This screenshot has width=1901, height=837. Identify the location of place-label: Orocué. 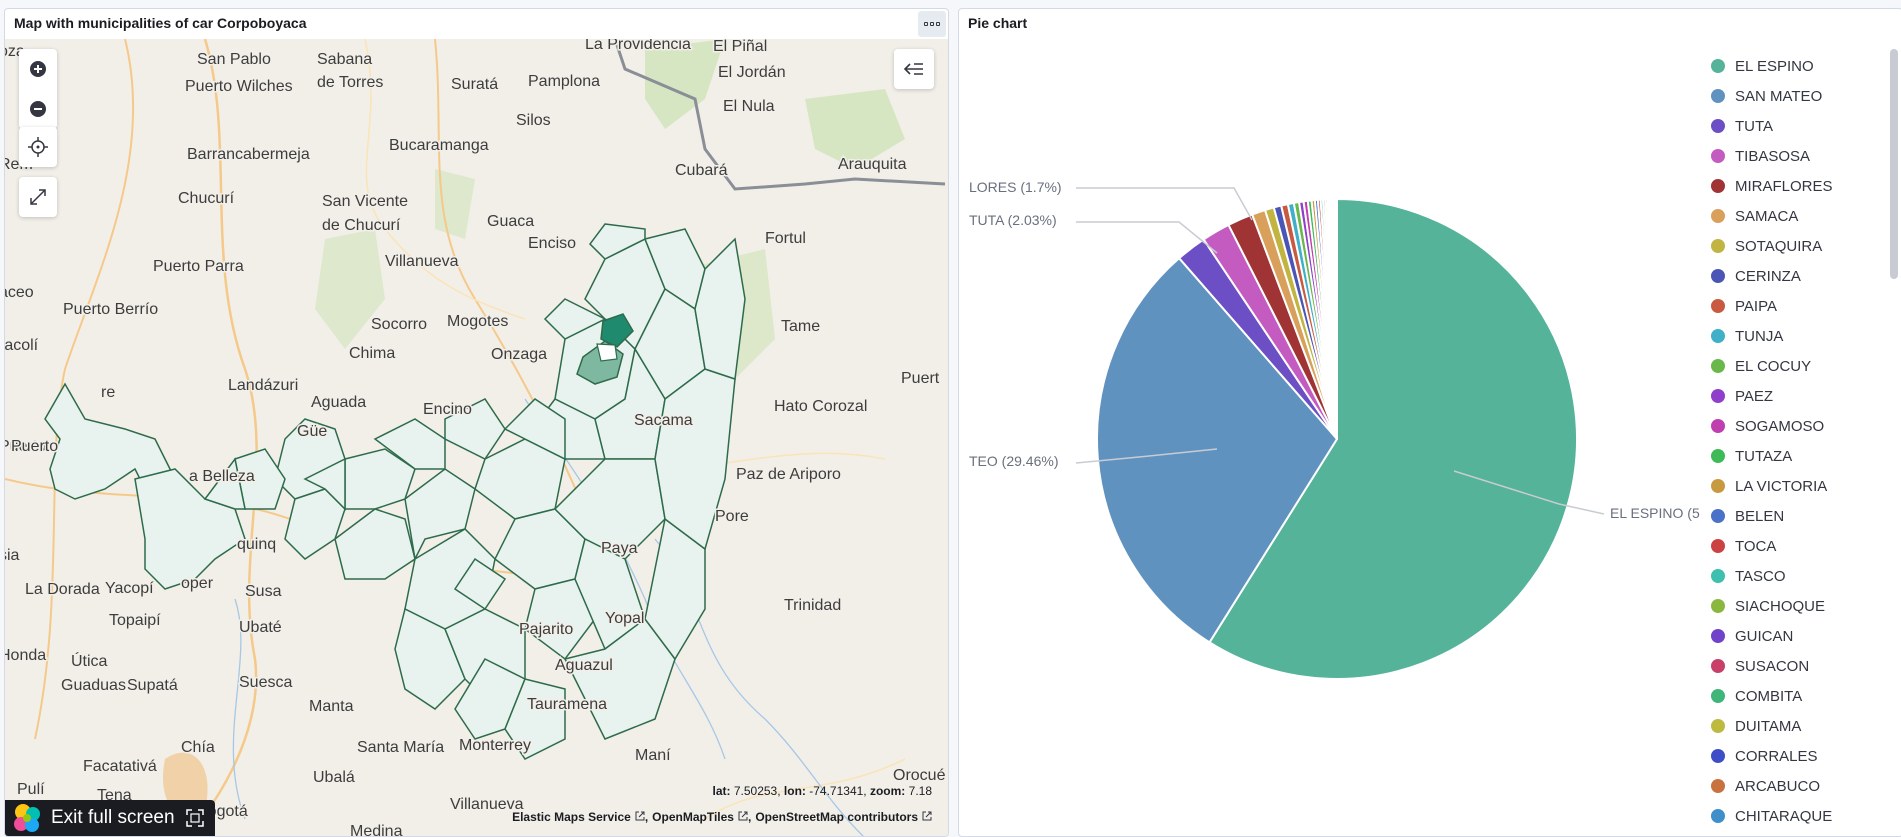
(919, 775).